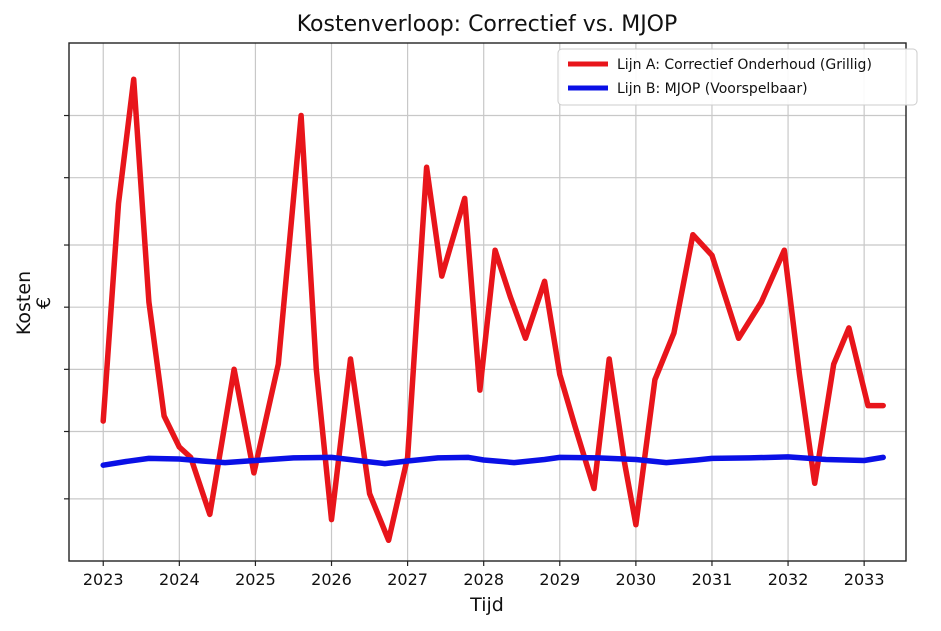 This screenshot has height=631, width=941. What do you see at coordinates (744, 65) in the screenshot?
I see `legend-label-series-a: Lijn A: Correctief Onderhoud (Grillig)` at bounding box center [744, 65].